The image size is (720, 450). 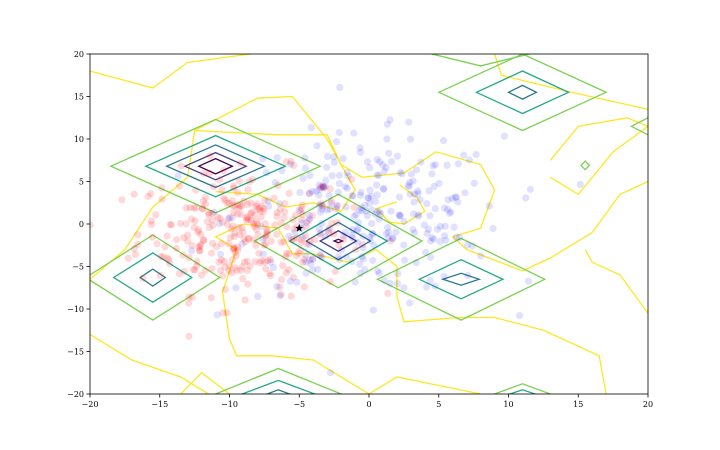 What do you see at coordinates (438, 404) in the screenshot?
I see `x-tick-label: 5` at bounding box center [438, 404].